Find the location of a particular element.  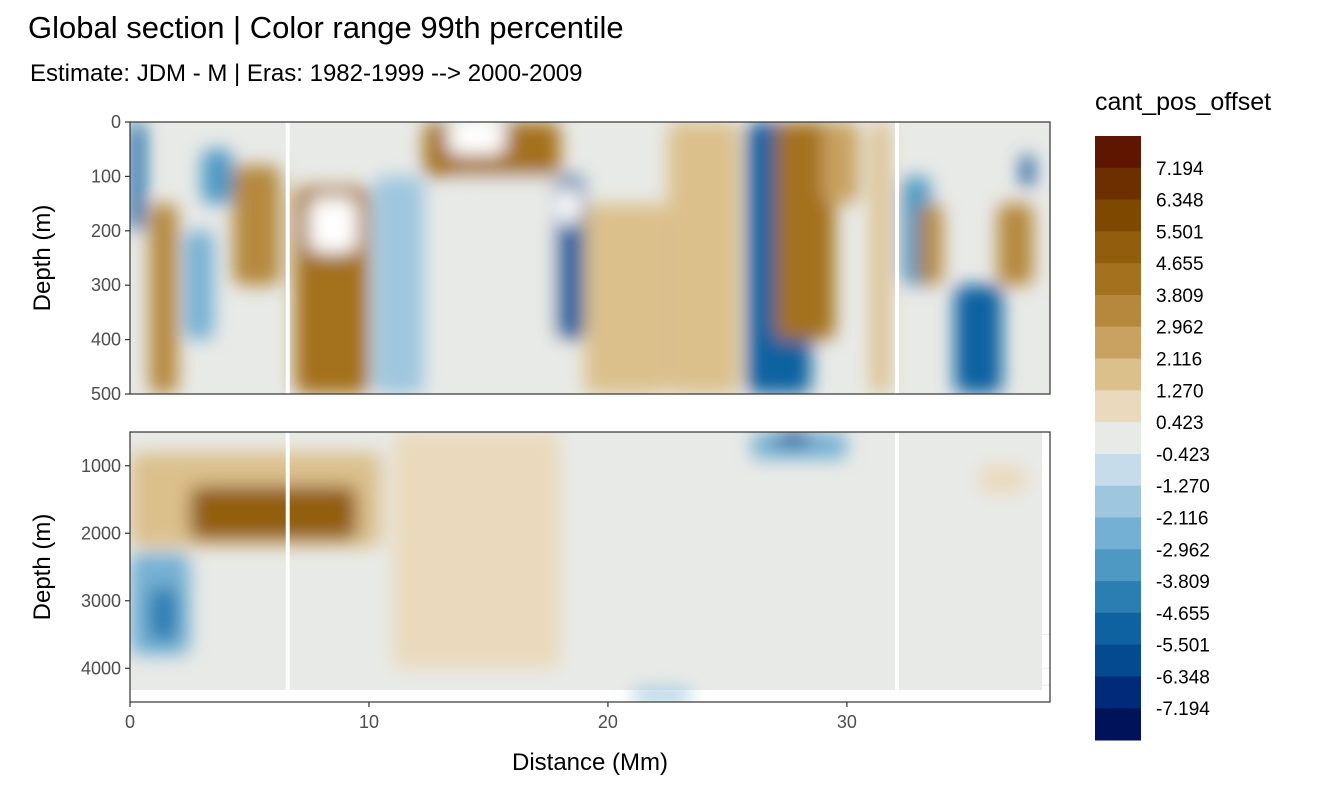

x-tick-label: 20 is located at coordinates (608, 722).